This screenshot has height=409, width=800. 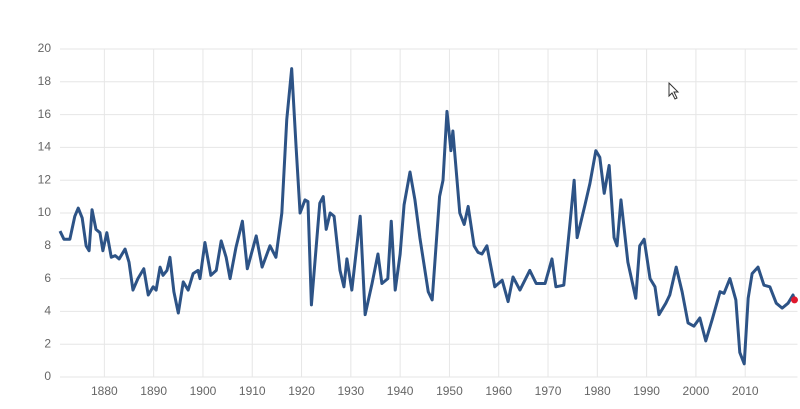 I want to click on x-tick-label: 1890, so click(x=153, y=391).